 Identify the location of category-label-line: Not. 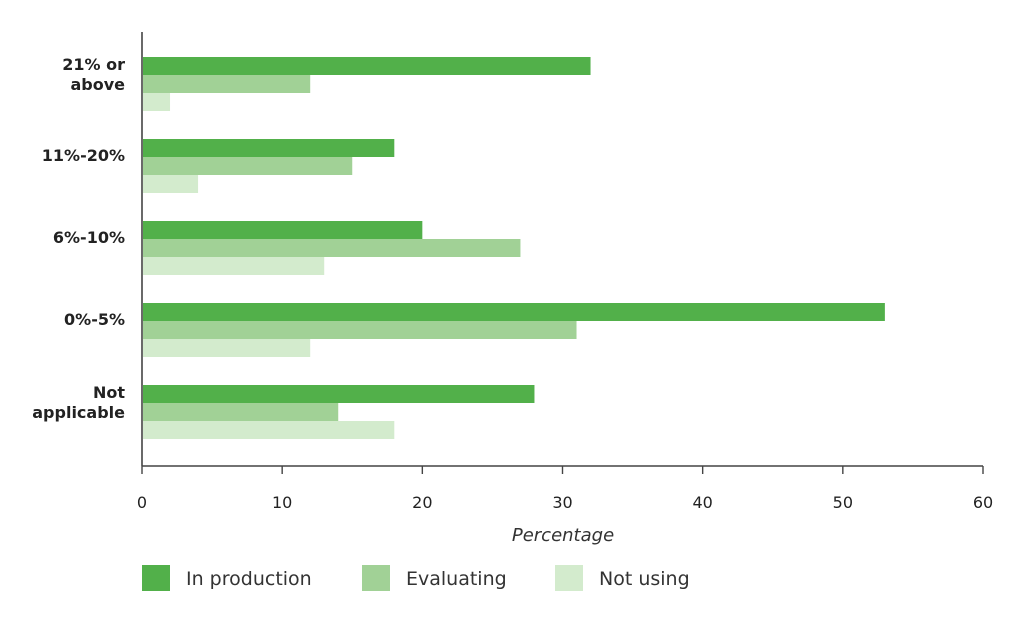
(109, 392).